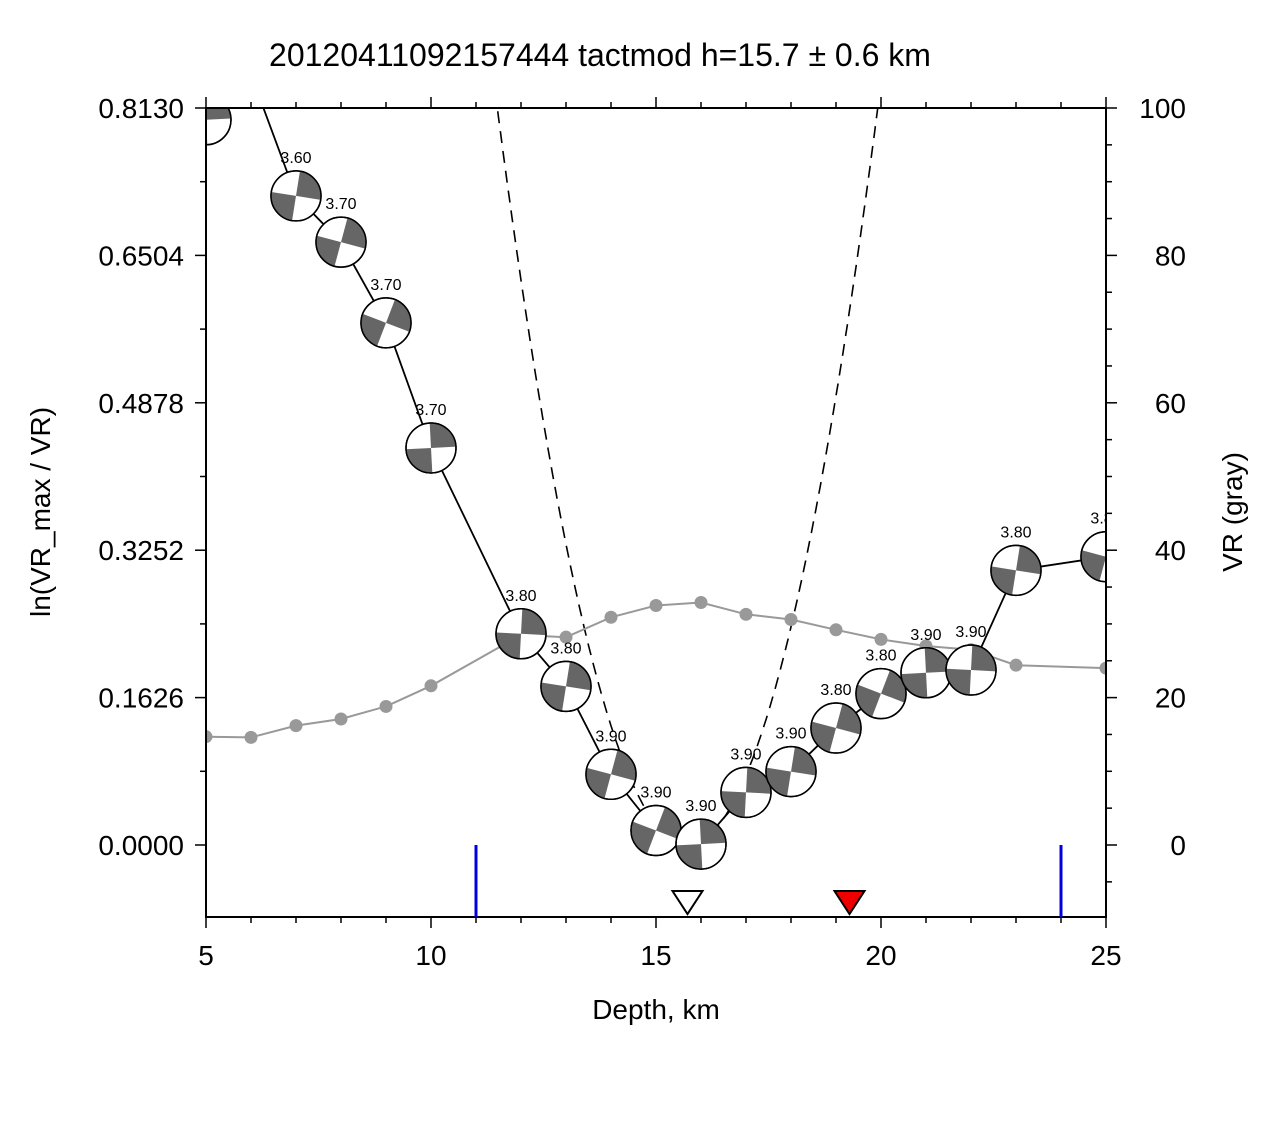  Describe the element at coordinates (1105, 955) in the screenshot. I see `x-tick-label: 25` at that location.